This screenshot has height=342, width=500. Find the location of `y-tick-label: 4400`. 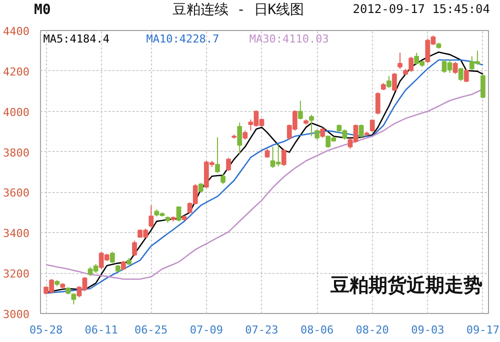

y-tick-label: 4400 is located at coordinates (16, 31).